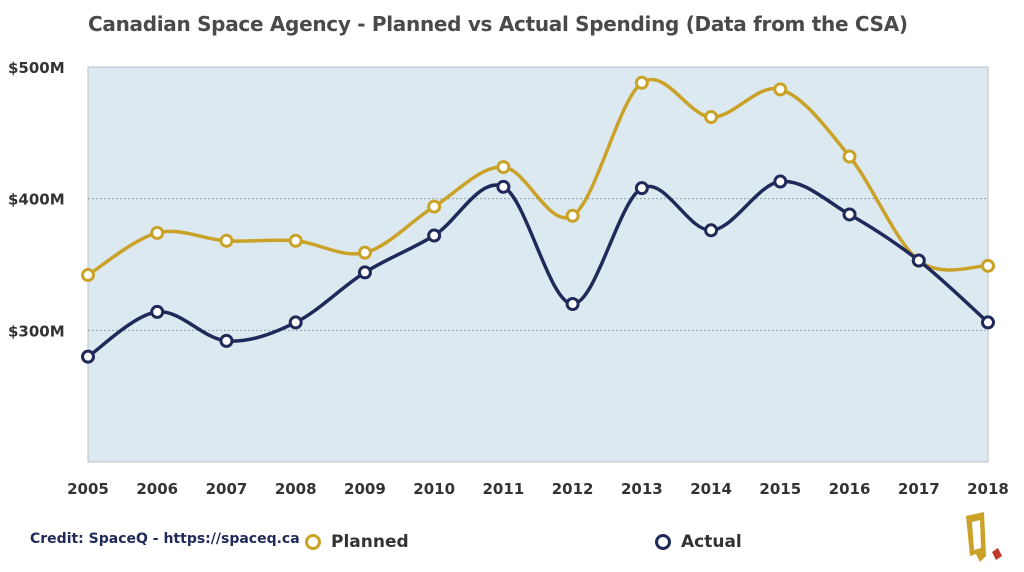 This screenshot has height=572, width=1024. Describe the element at coordinates (157, 489) in the screenshot. I see `x-tick-label-2006: 2006` at that location.